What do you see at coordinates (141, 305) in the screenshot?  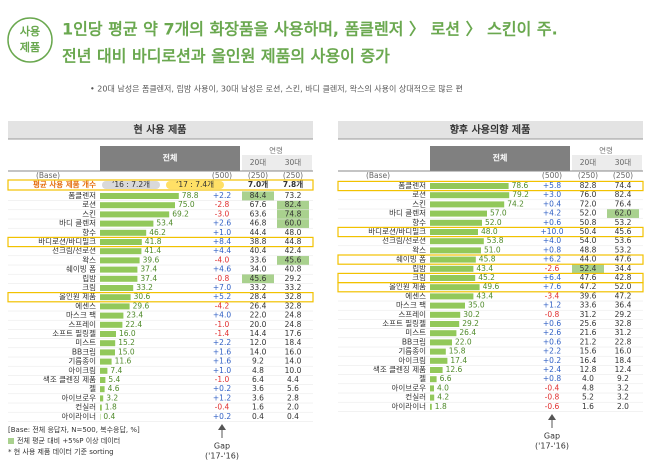 I see `bar-label: 29.6` at bounding box center [141, 305].